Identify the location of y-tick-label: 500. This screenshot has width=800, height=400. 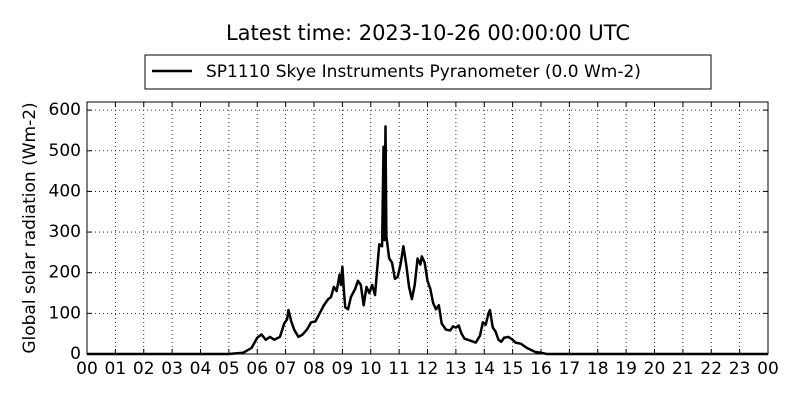
(65, 151).